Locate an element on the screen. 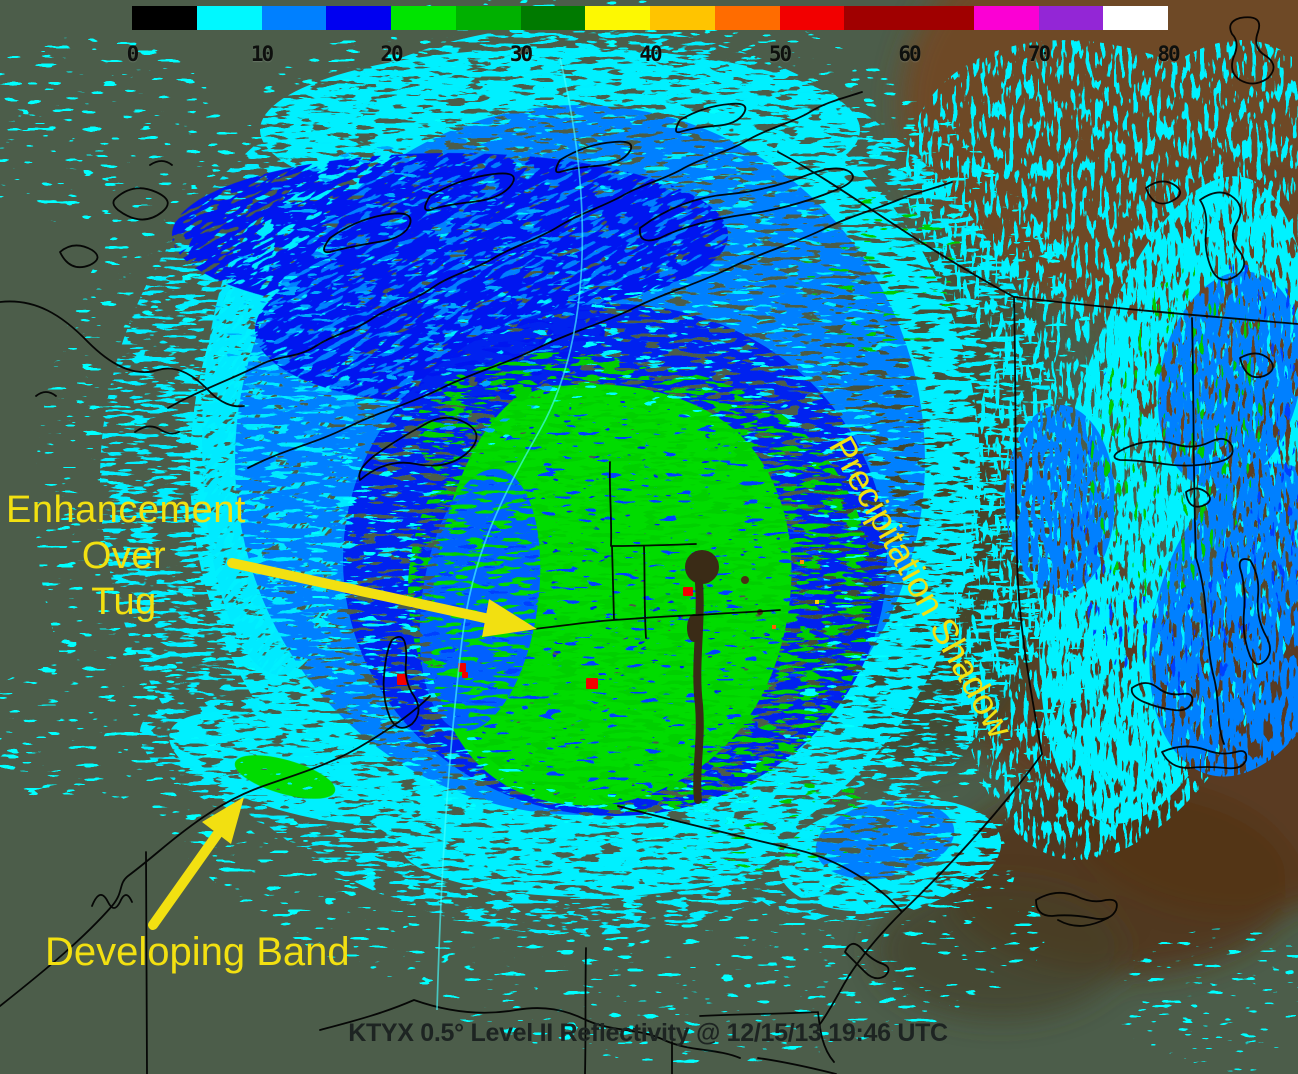 This screenshot has height=1074, width=1298. annotation-line: Tug is located at coordinates (124, 602).